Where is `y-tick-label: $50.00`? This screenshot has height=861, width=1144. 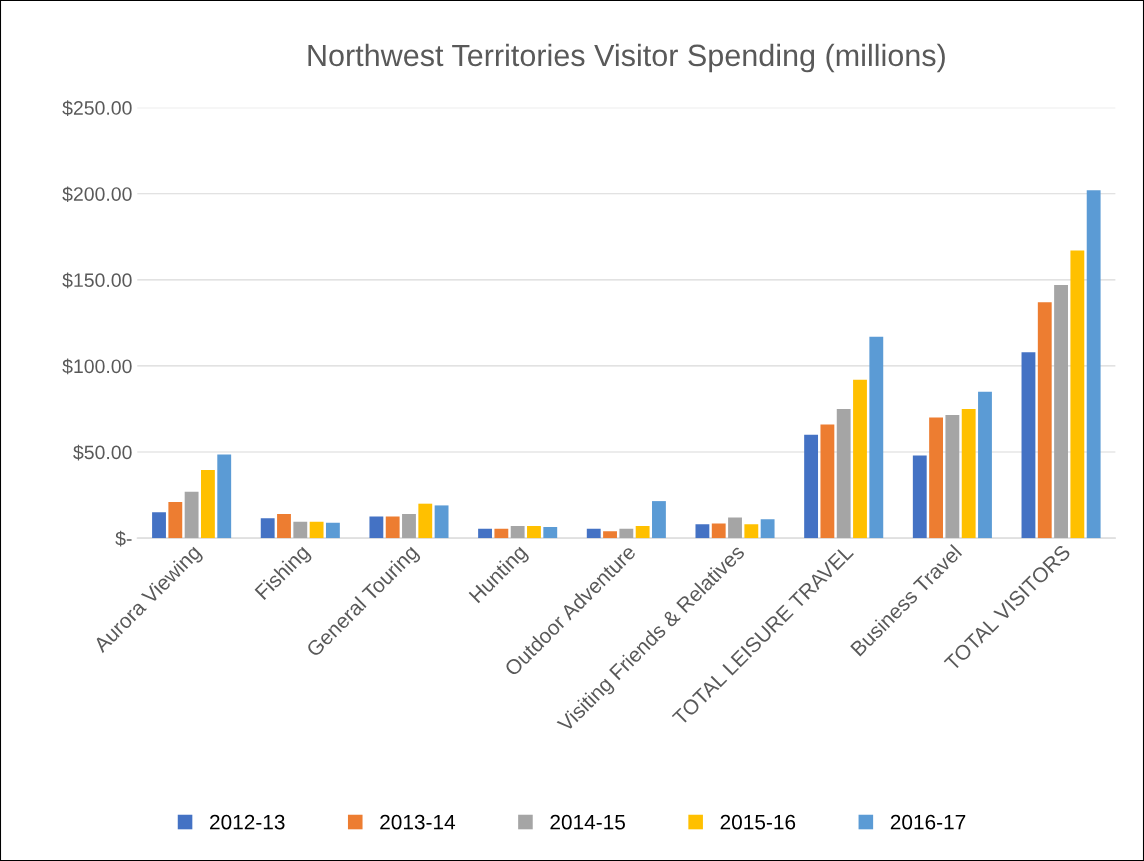
y-tick-label: $50.00 is located at coordinates (102, 452).